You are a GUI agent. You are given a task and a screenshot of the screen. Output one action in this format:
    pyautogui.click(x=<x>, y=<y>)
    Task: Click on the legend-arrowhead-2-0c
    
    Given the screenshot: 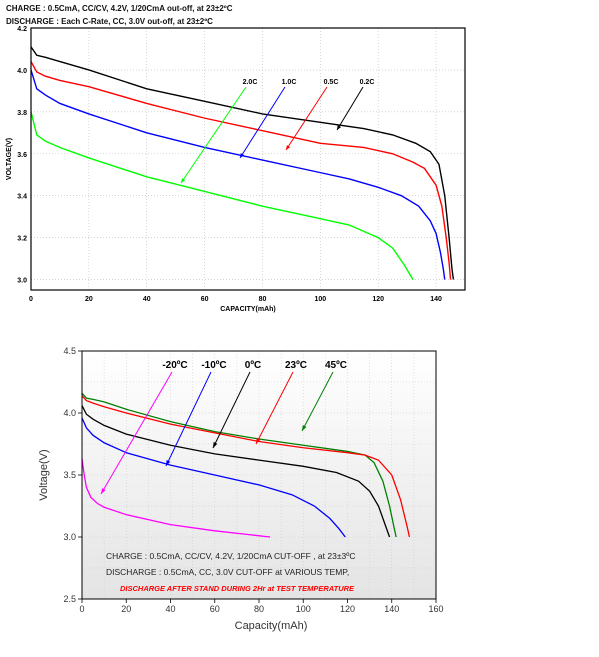 What is the action you would take?
    pyautogui.click(x=183, y=180)
    